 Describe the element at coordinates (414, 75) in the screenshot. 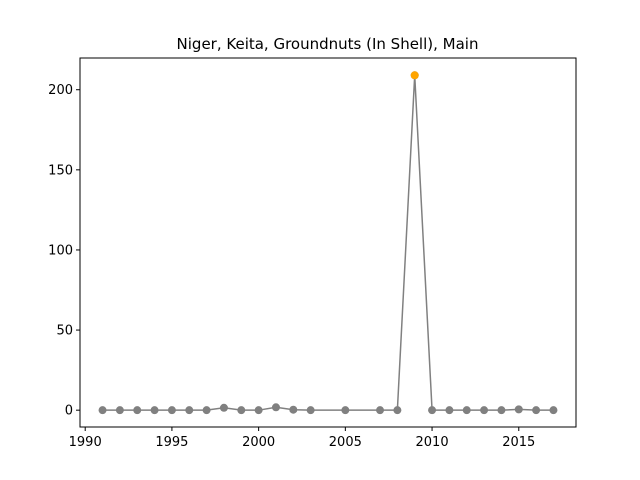

I see `highlight-point` at that location.